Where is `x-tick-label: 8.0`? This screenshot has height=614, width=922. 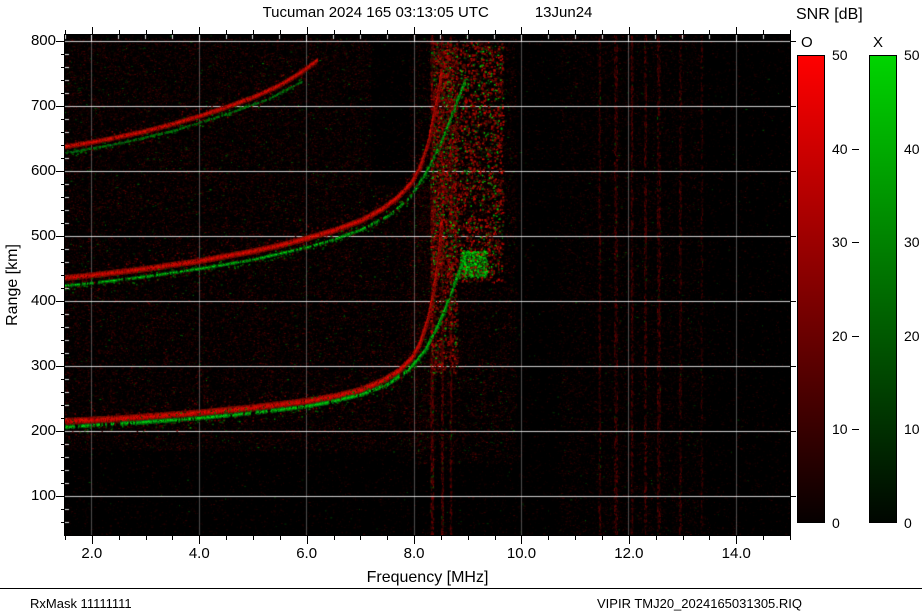 x-tick-label: 8.0 is located at coordinates (414, 553).